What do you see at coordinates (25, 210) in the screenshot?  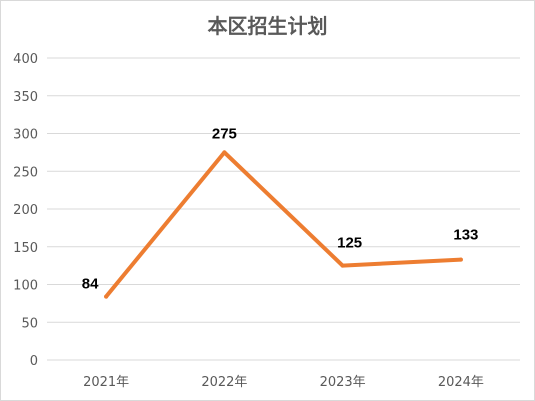 I see `y-tick-label: 200` at bounding box center [25, 210].